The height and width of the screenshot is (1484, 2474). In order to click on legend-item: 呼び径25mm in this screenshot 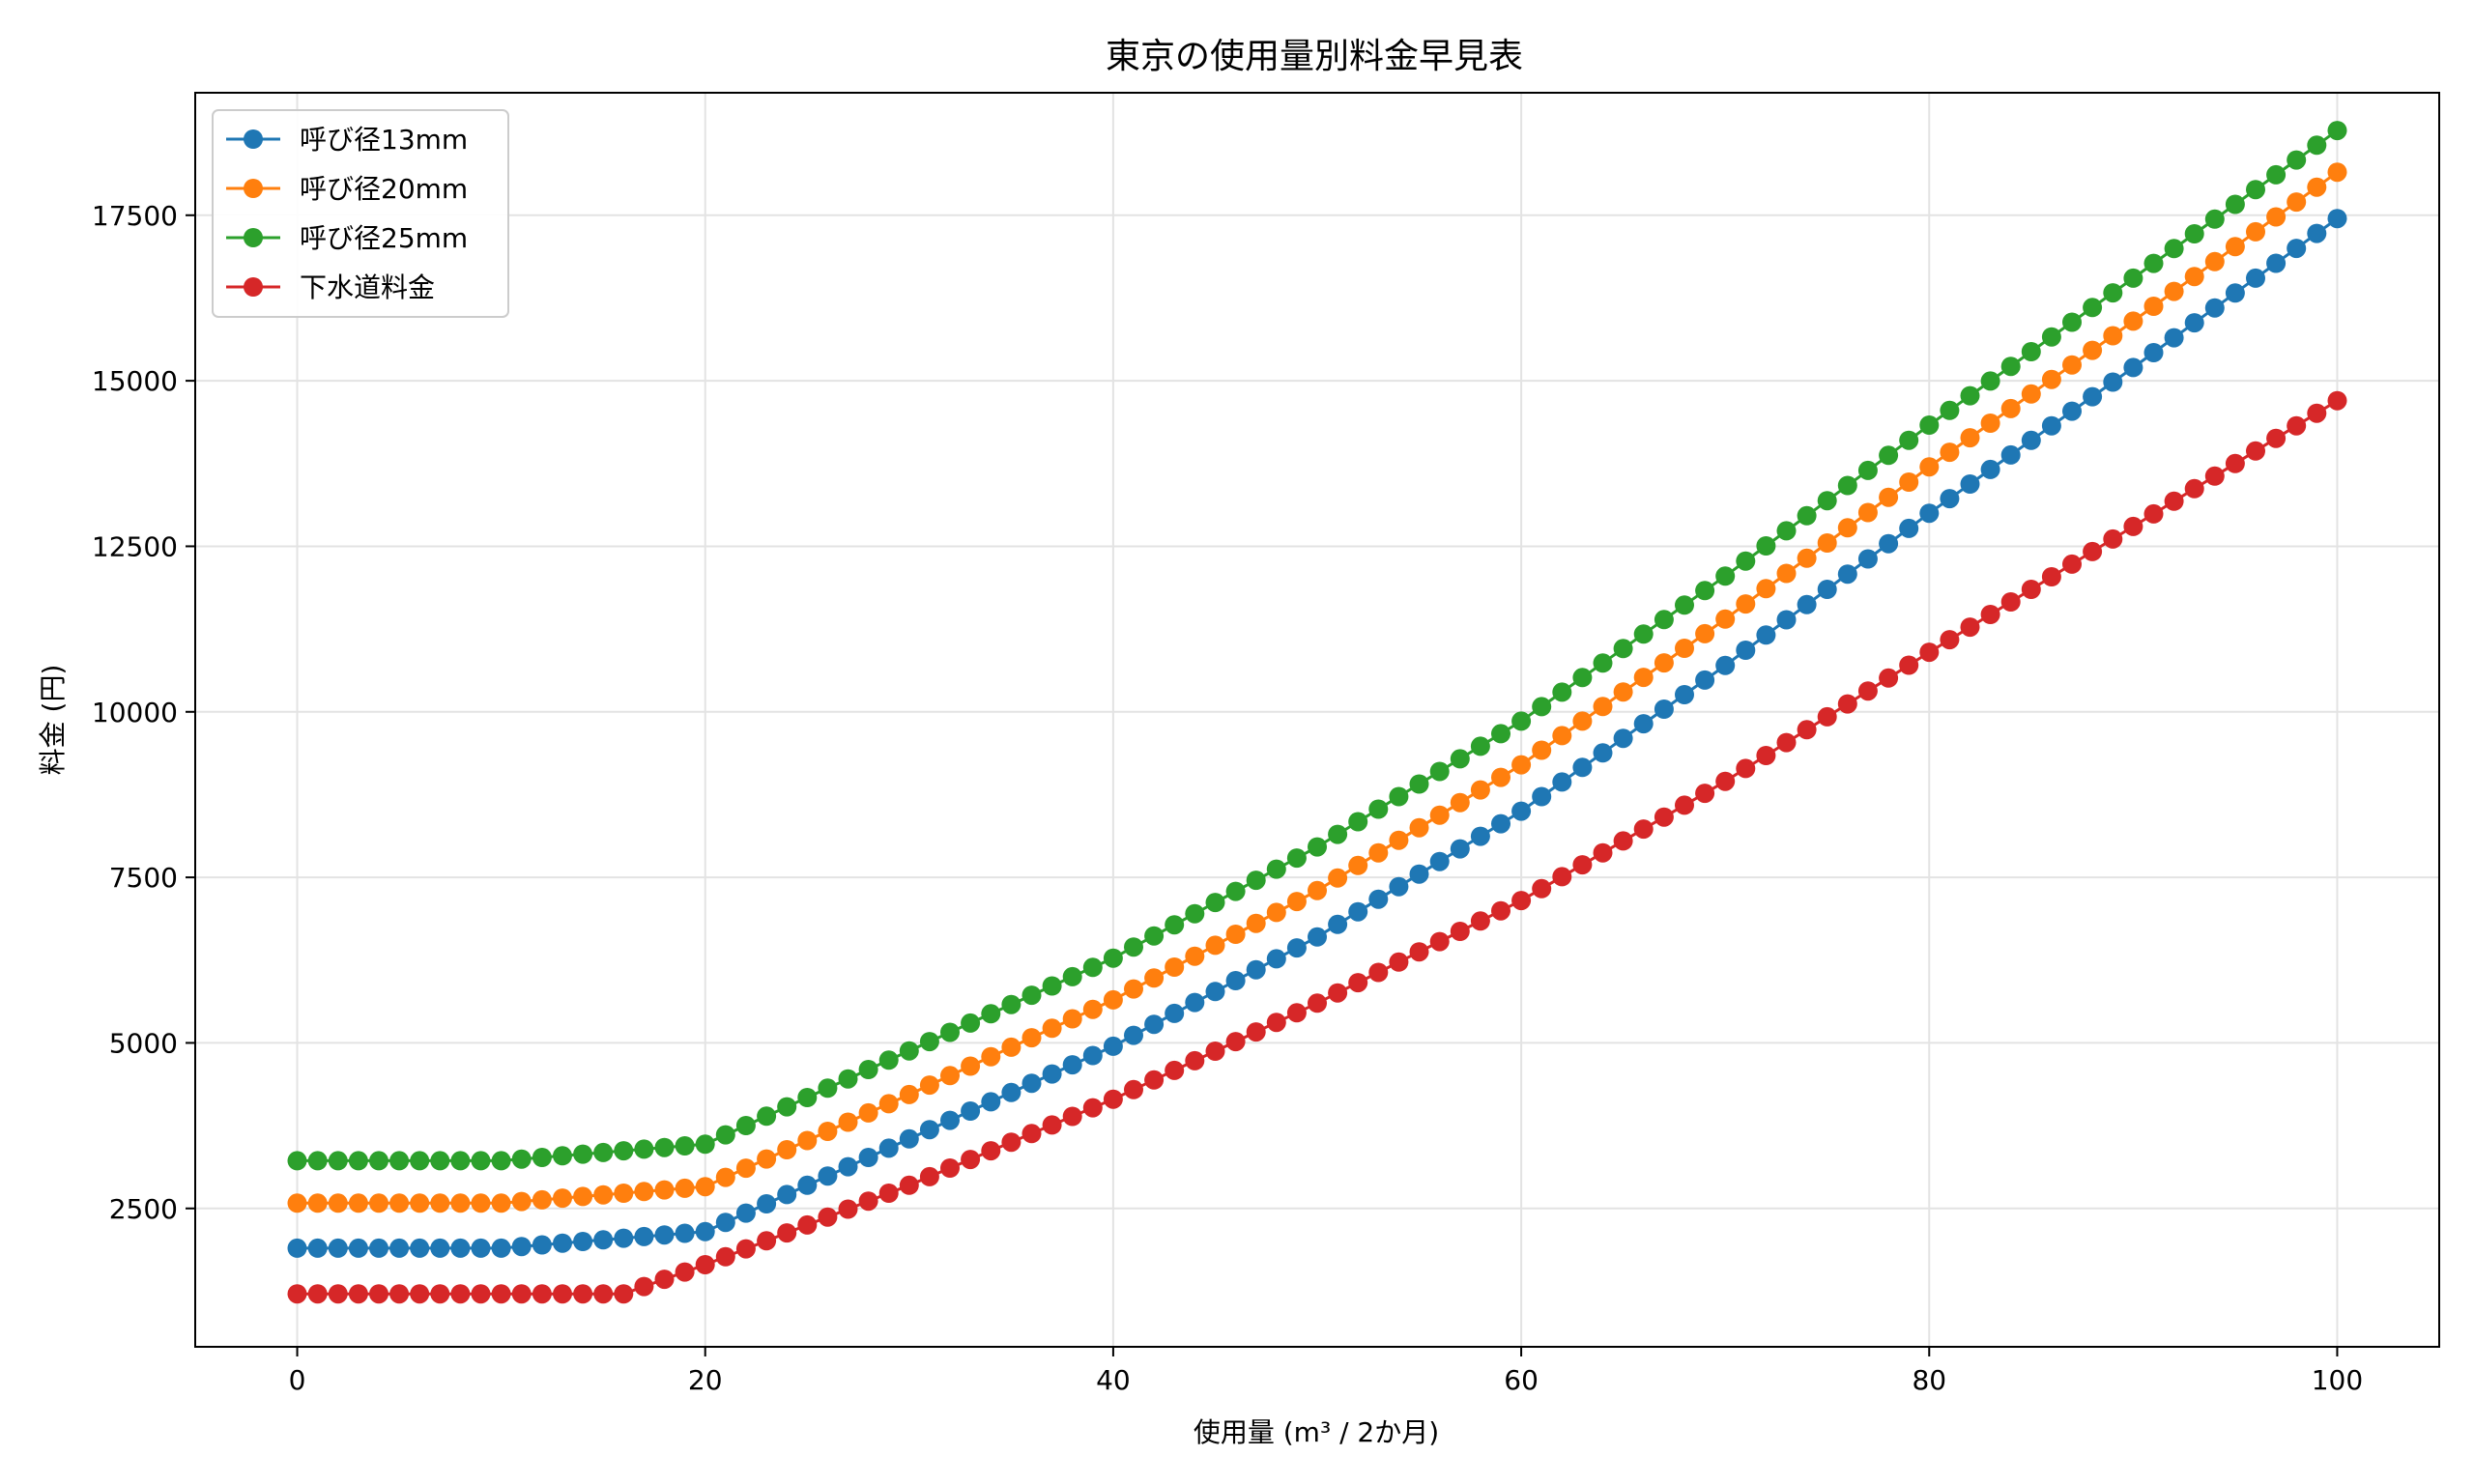, I will do `click(347, 238)`.